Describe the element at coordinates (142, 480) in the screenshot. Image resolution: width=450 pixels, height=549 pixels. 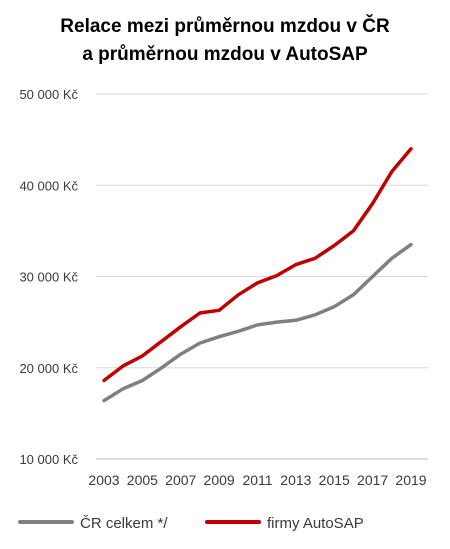
I see `x-tick-label: 2005` at that location.